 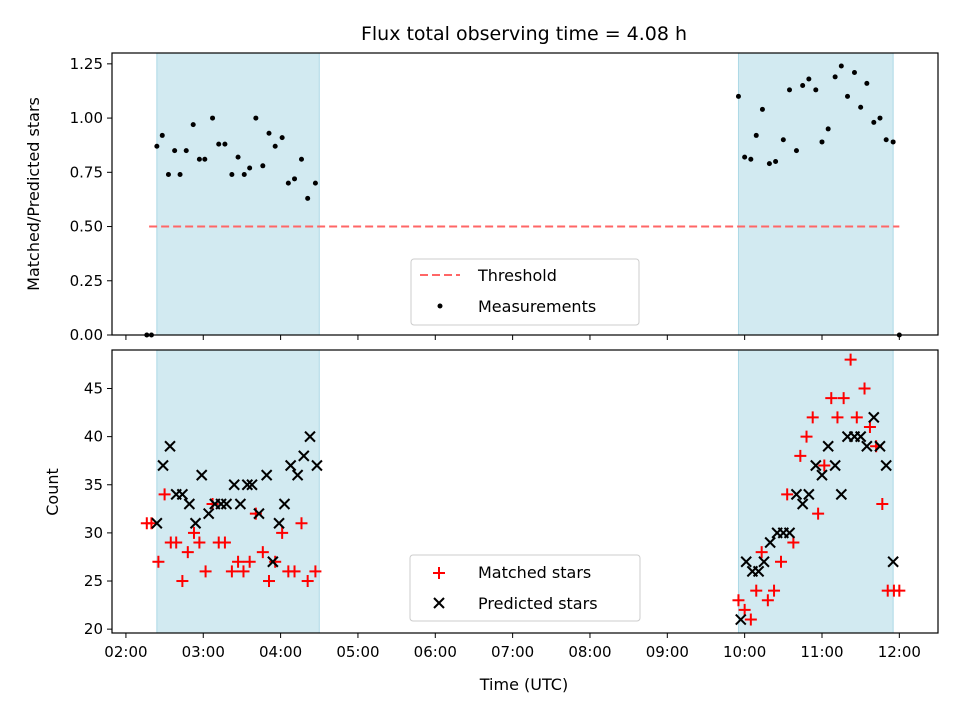 I want to click on x-tick-label: 06:00, so click(x=435, y=652).